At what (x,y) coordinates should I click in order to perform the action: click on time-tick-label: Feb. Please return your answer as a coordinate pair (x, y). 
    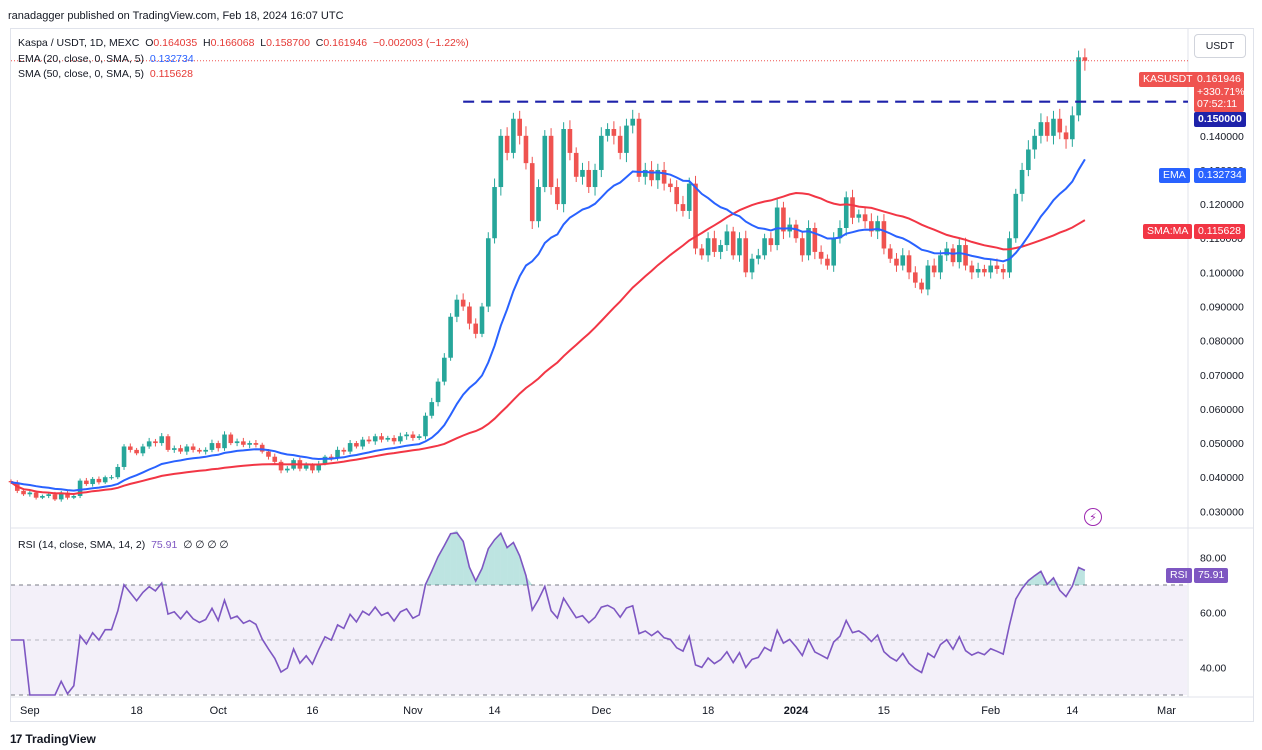
    Looking at the image, I should click on (990, 711).